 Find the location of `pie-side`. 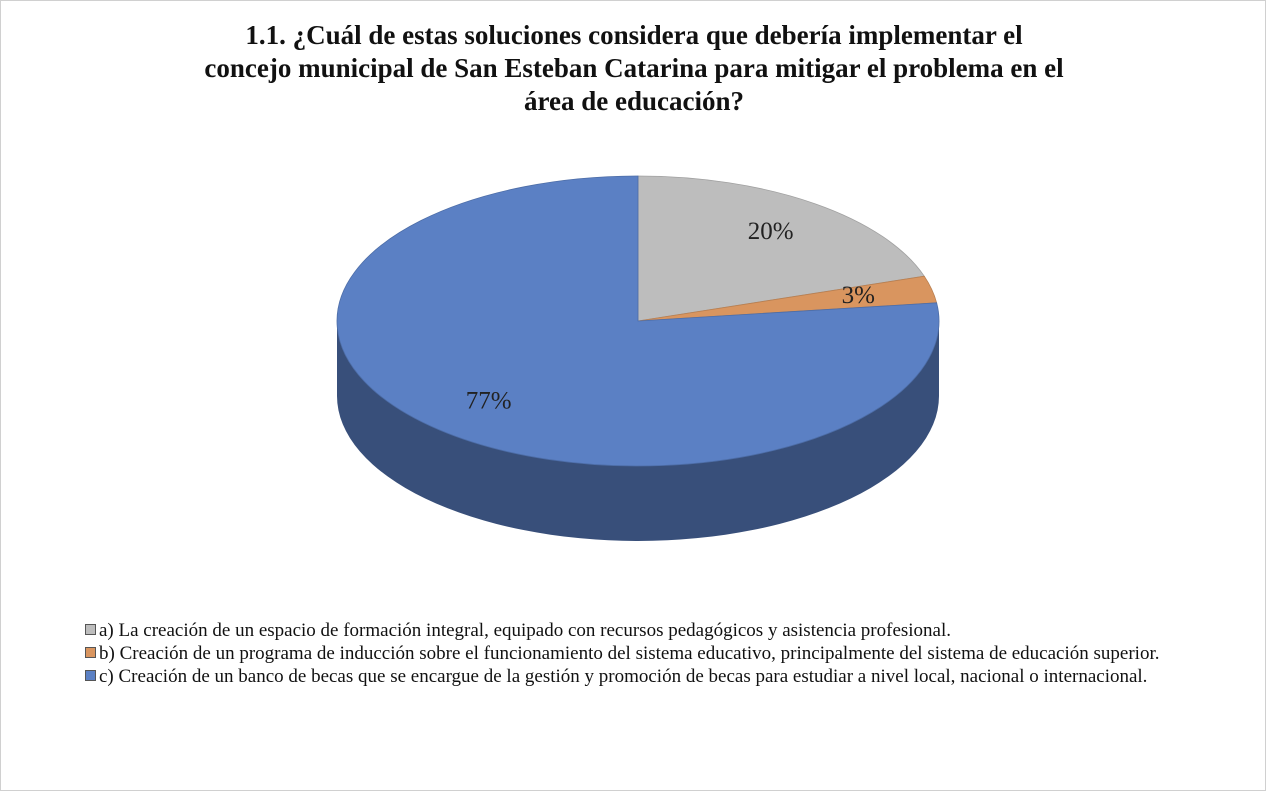

pie-side is located at coordinates (638, 431).